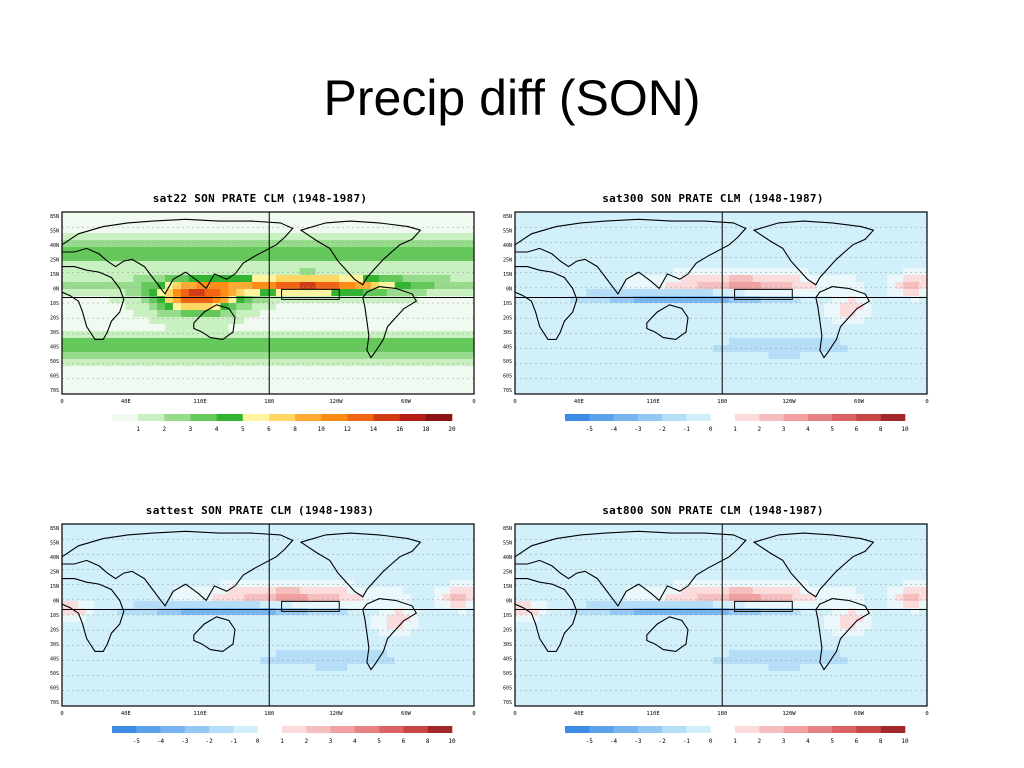 This screenshot has height=768, width=1024. Describe the element at coordinates (722, 402) in the screenshot. I see `longitude-label: 180` at that location.